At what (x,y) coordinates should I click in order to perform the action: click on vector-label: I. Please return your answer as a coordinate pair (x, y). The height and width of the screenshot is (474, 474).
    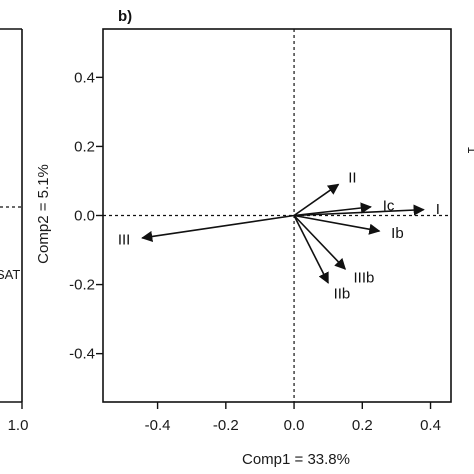
    Looking at the image, I should click on (438, 209).